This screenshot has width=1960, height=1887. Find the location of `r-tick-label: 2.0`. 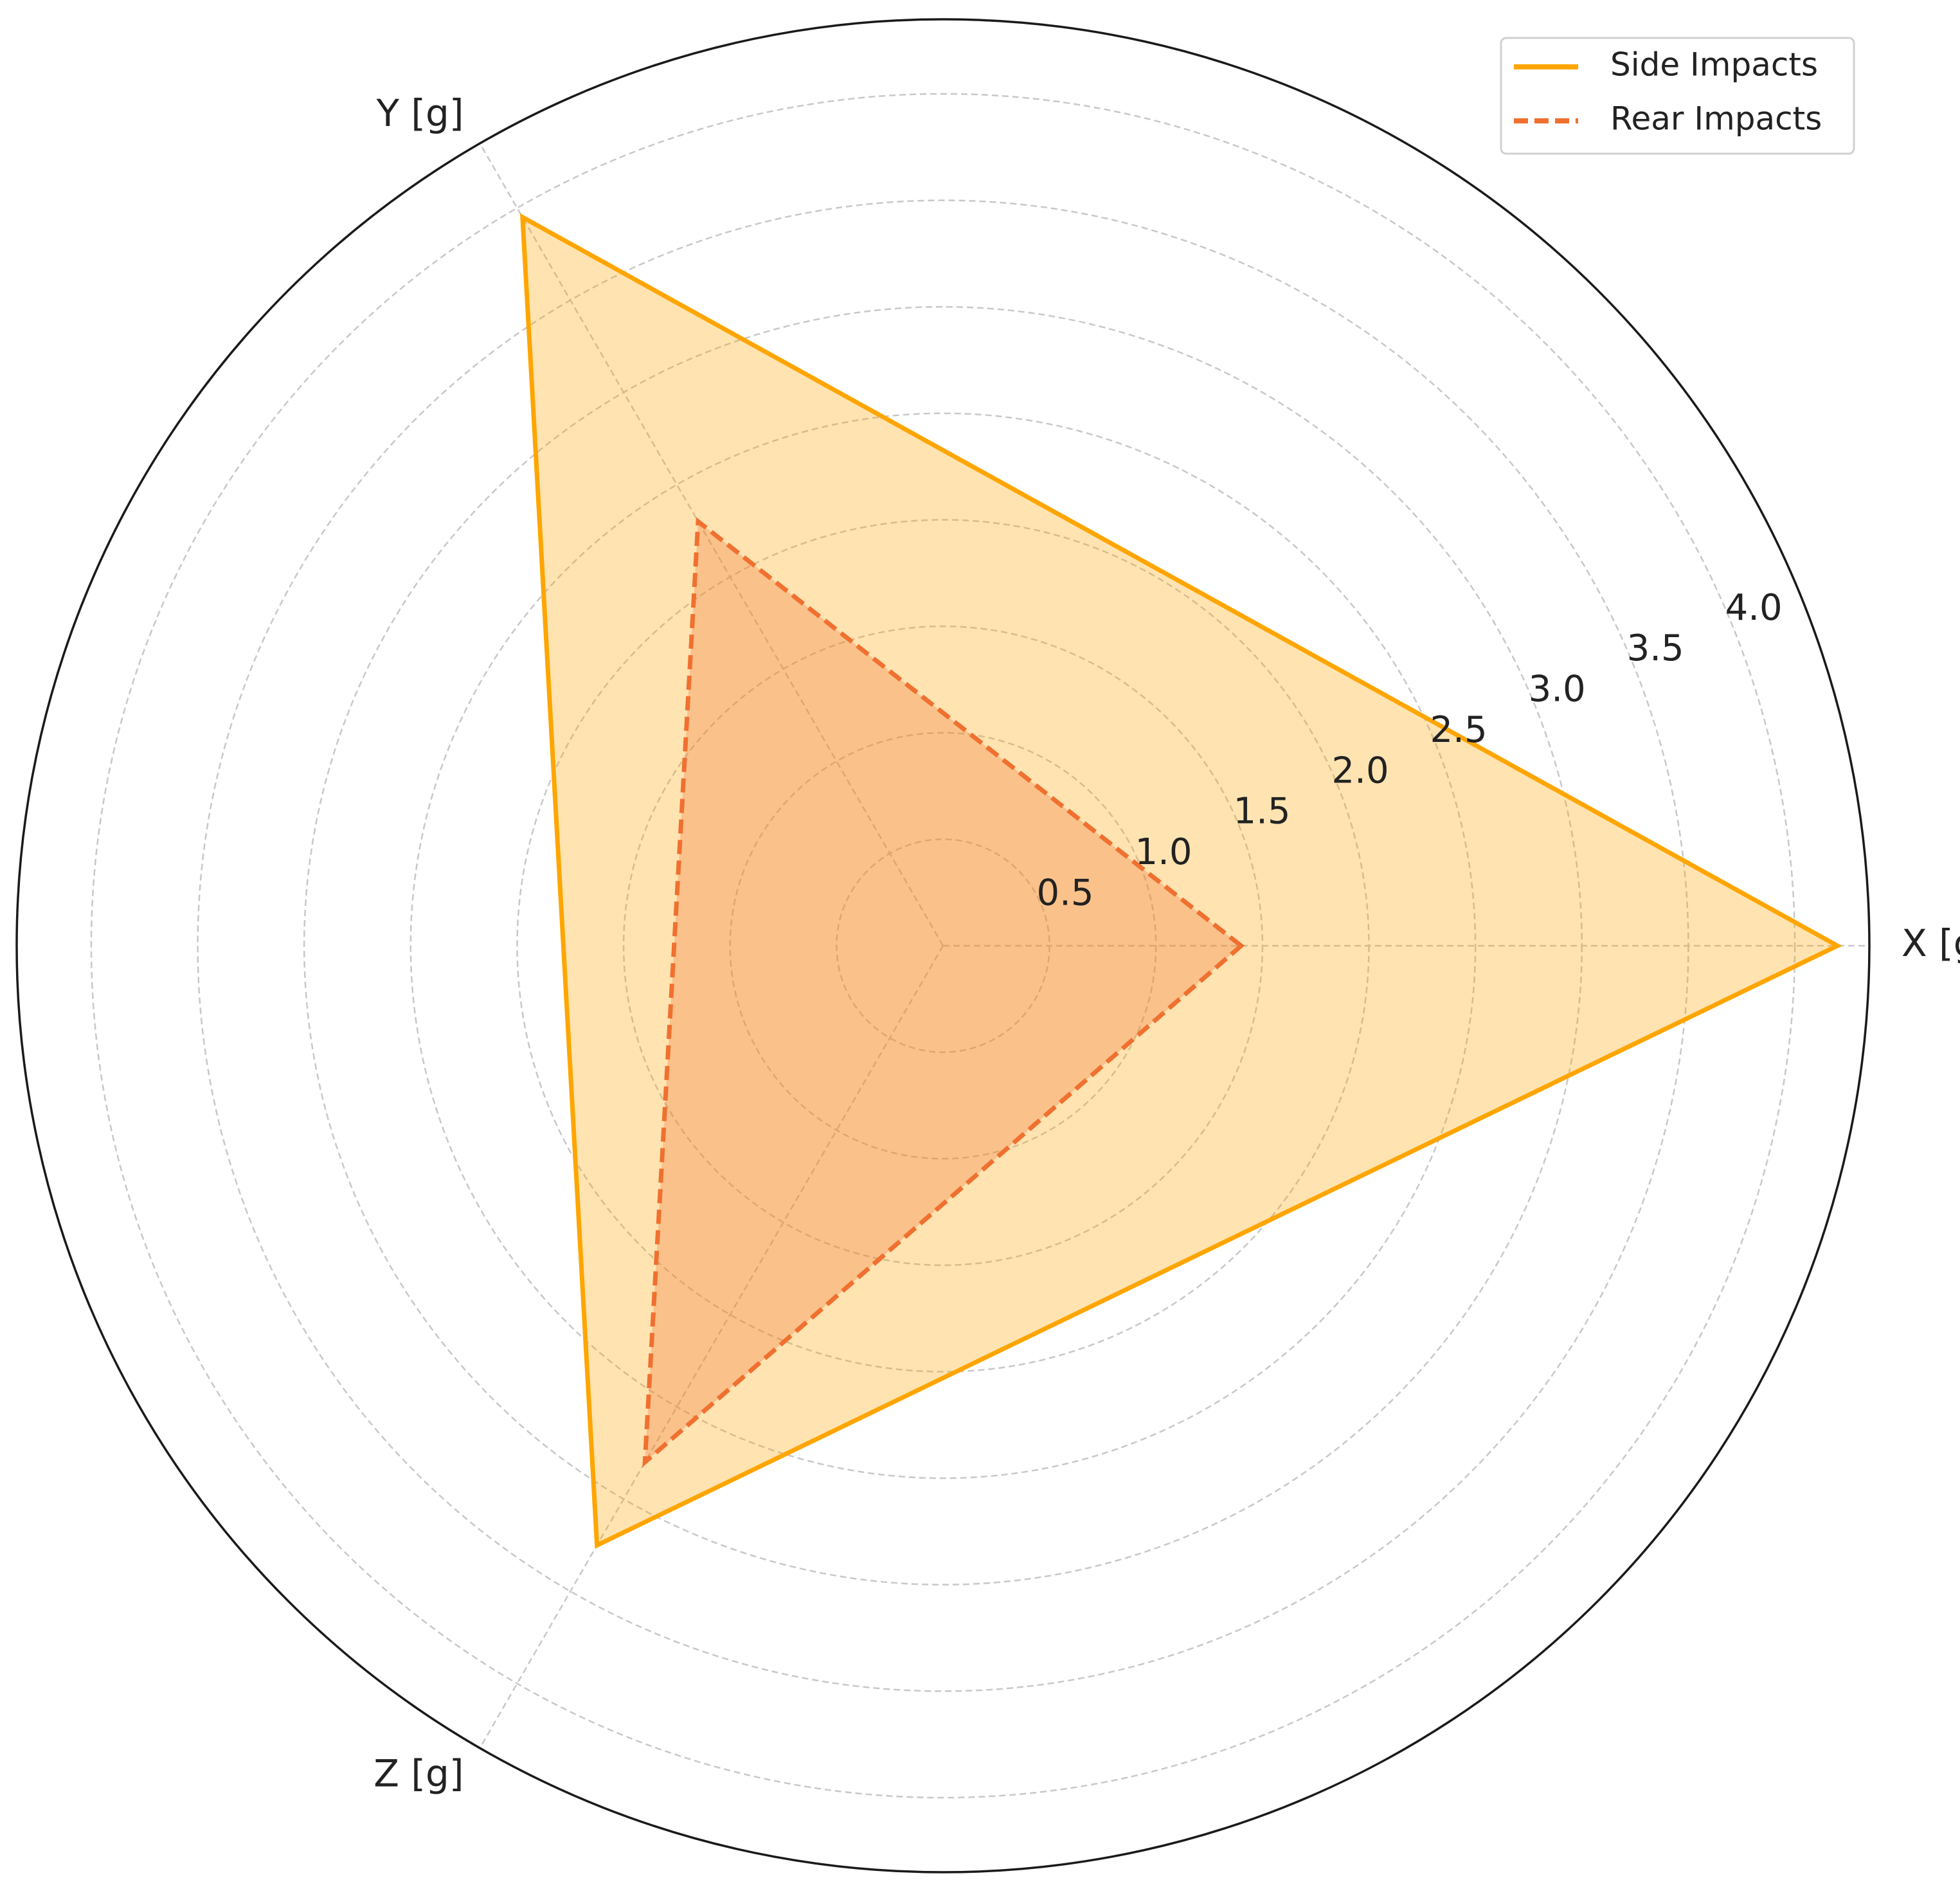

r-tick-label: 2.0 is located at coordinates (1360, 770).